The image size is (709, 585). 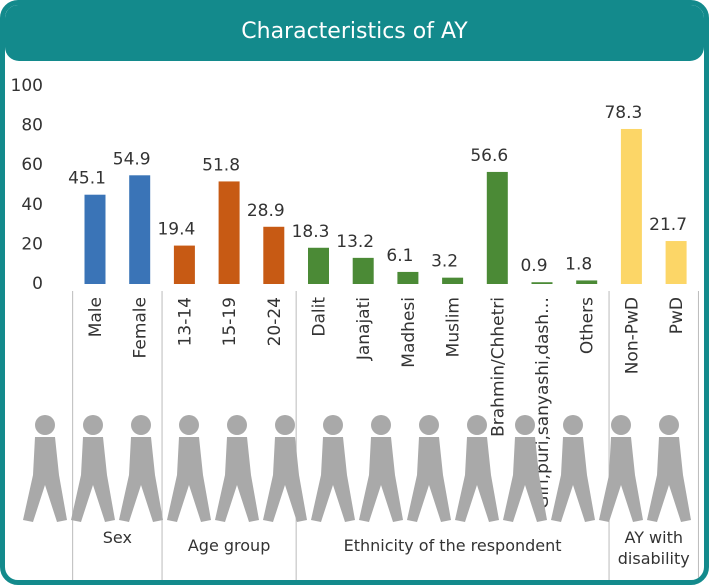 I want to click on x-tick-label: Female, so click(x=141, y=327).